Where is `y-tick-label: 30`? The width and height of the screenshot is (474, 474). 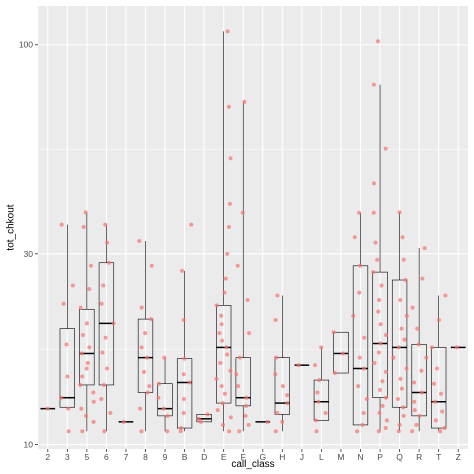
y-tick-label: 30 is located at coordinates (29, 254).